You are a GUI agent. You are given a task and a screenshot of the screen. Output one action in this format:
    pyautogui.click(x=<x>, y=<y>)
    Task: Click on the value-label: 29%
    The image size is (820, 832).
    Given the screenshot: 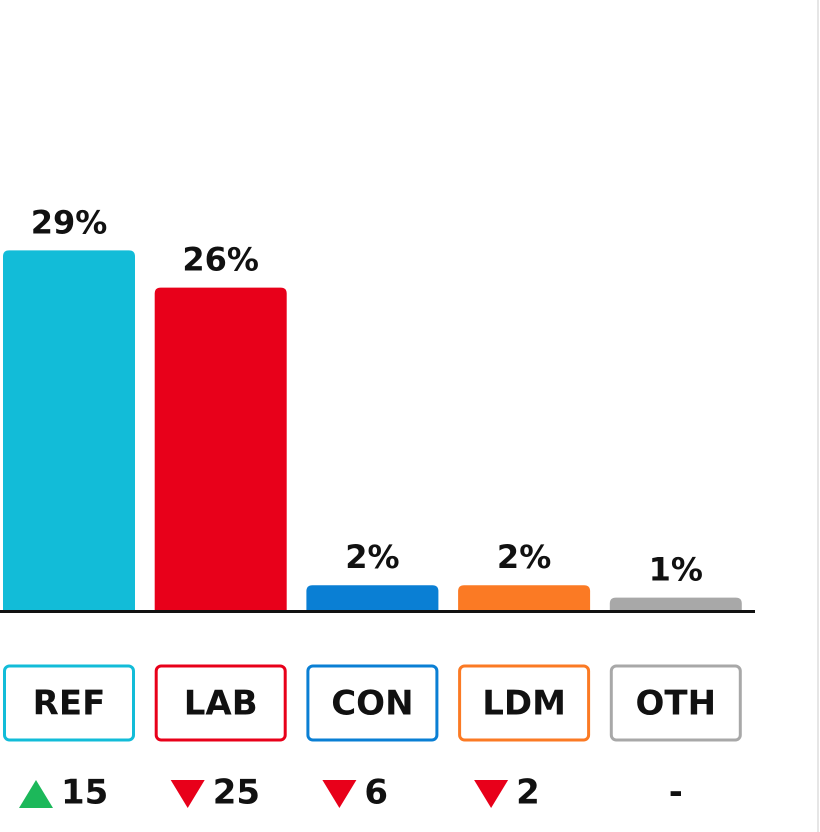 What is the action you would take?
    pyautogui.click(x=69, y=222)
    